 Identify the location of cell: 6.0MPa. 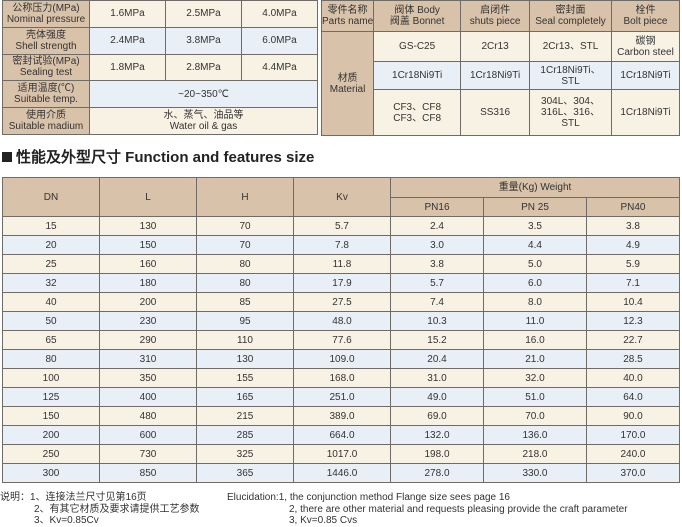
(279, 40).